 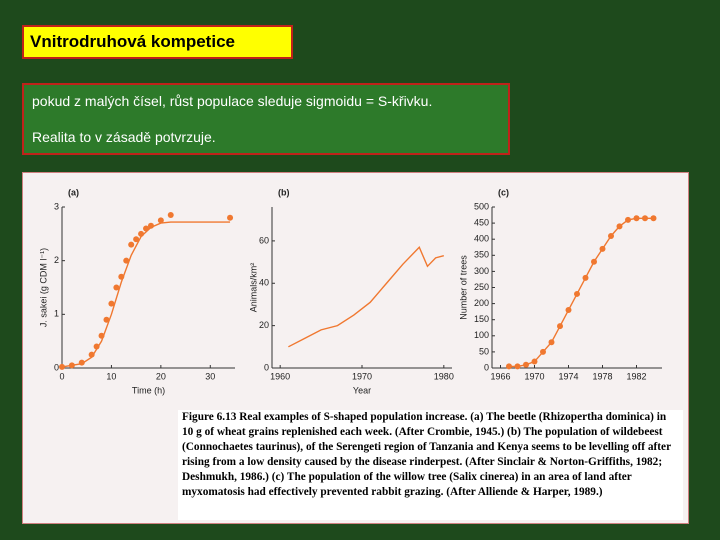 What do you see at coordinates (484, 351) in the screenshot?
I see `y-tick-label: 50` at bounding box center [484, 351].